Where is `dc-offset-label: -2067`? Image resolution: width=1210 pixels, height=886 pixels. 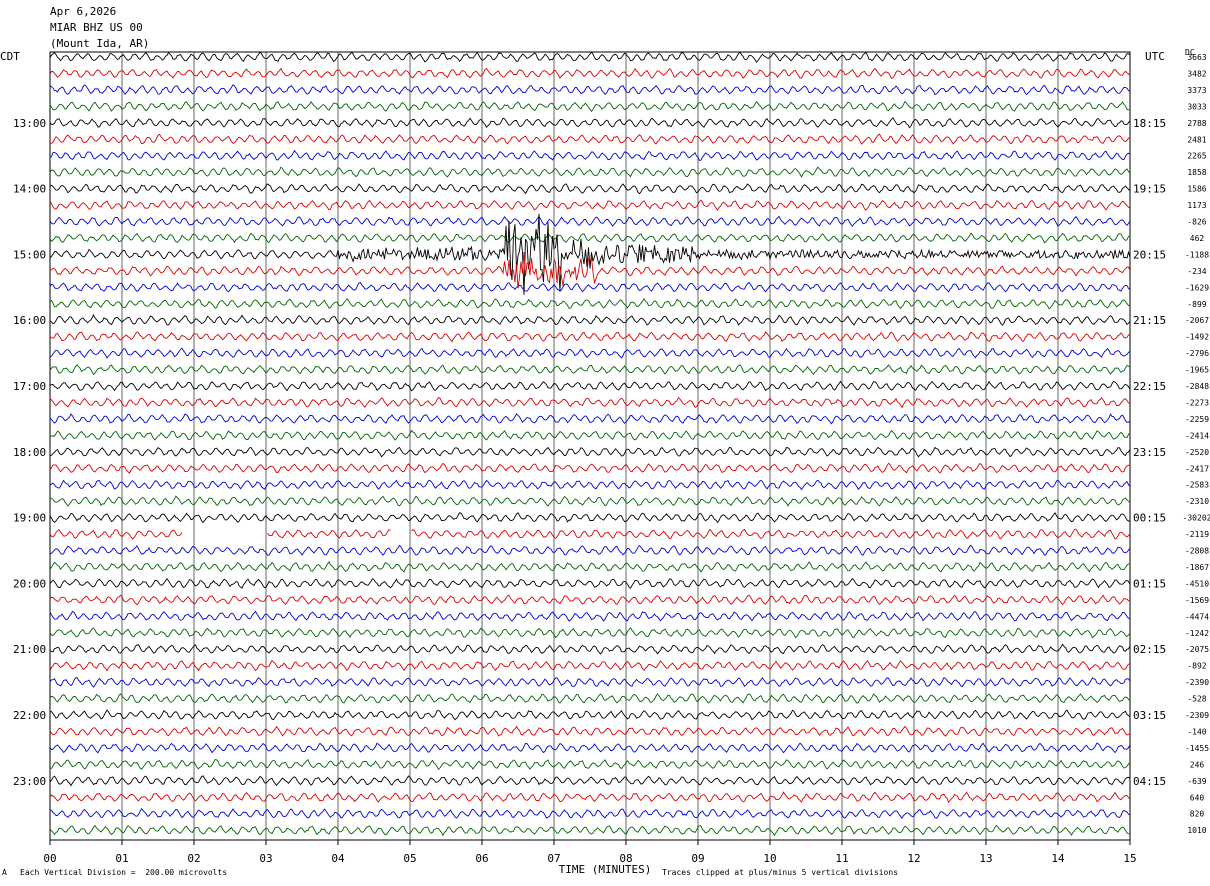 dc-offset-label: -2067 is located at coordinates (1197, 320).